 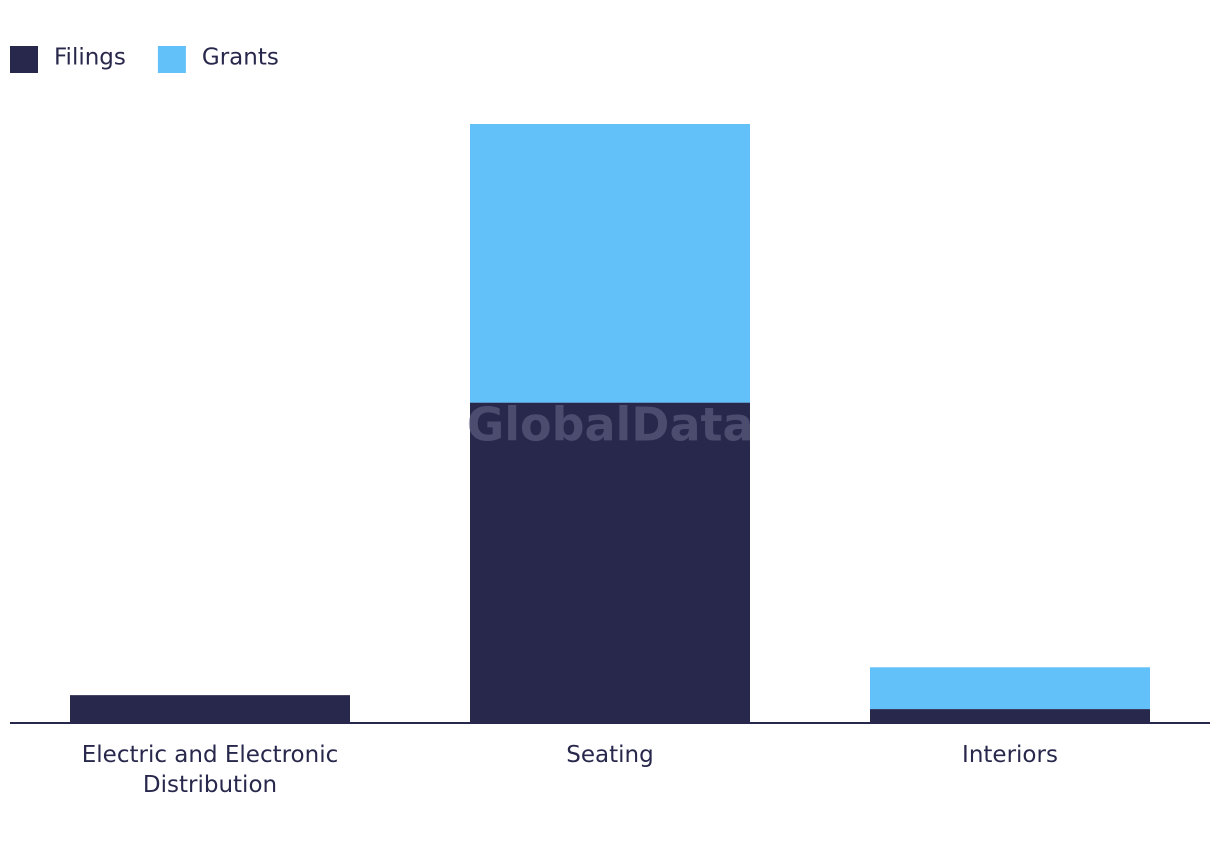 I want to click on legend-label: Grants, so click(x=240, y=58).